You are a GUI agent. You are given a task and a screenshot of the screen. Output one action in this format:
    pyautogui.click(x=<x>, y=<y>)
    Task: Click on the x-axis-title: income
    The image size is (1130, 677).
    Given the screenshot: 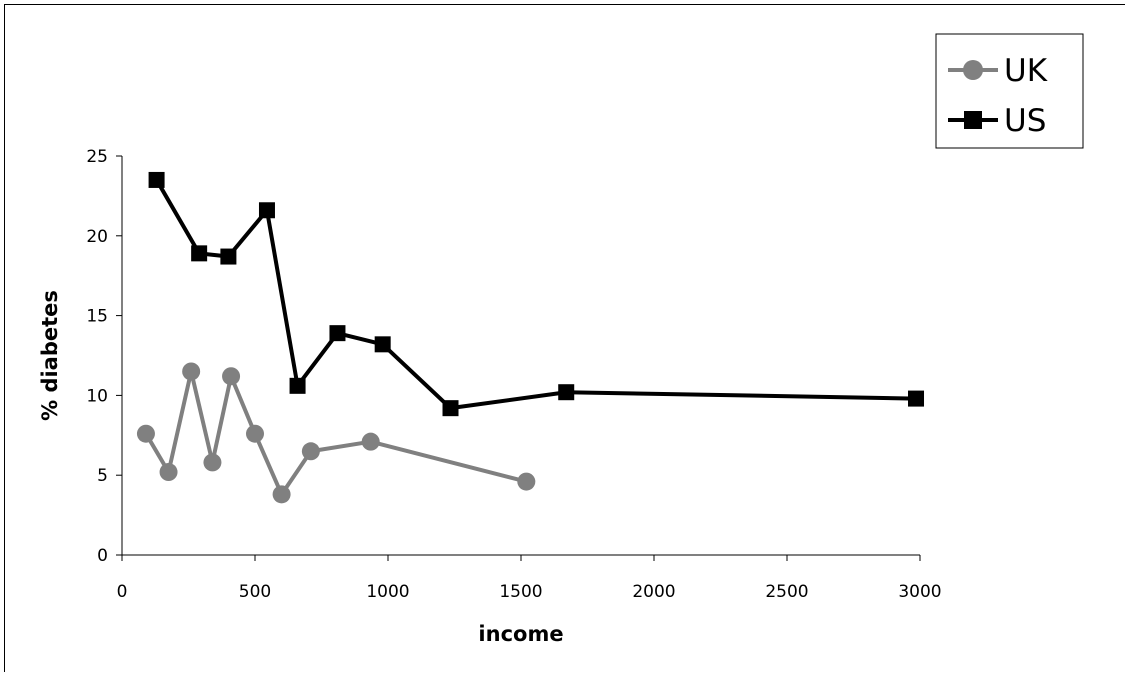 What is the action you would take?
    pyautogui.click(x=520, y=634)
    